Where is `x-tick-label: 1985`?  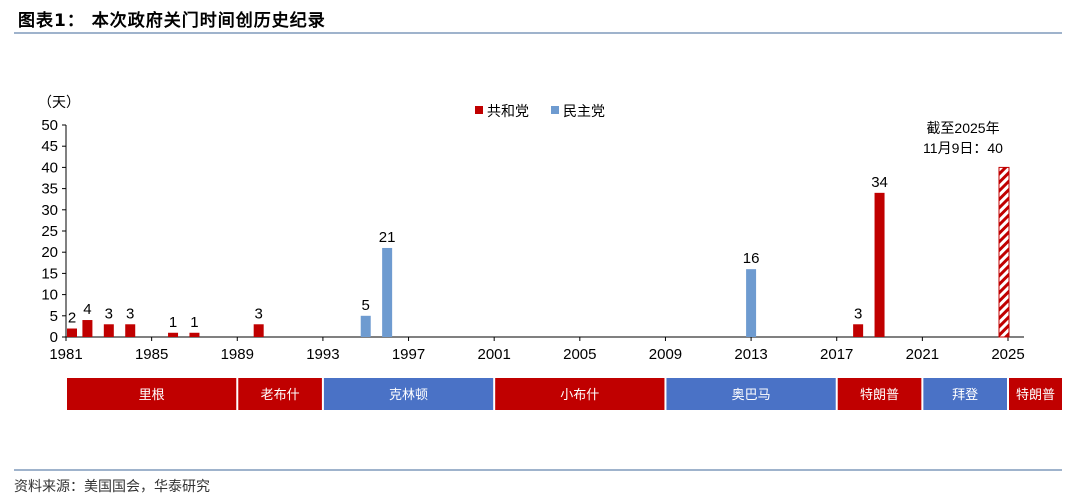
x-tick-label: 1985 is located at coordinates (151, 354).